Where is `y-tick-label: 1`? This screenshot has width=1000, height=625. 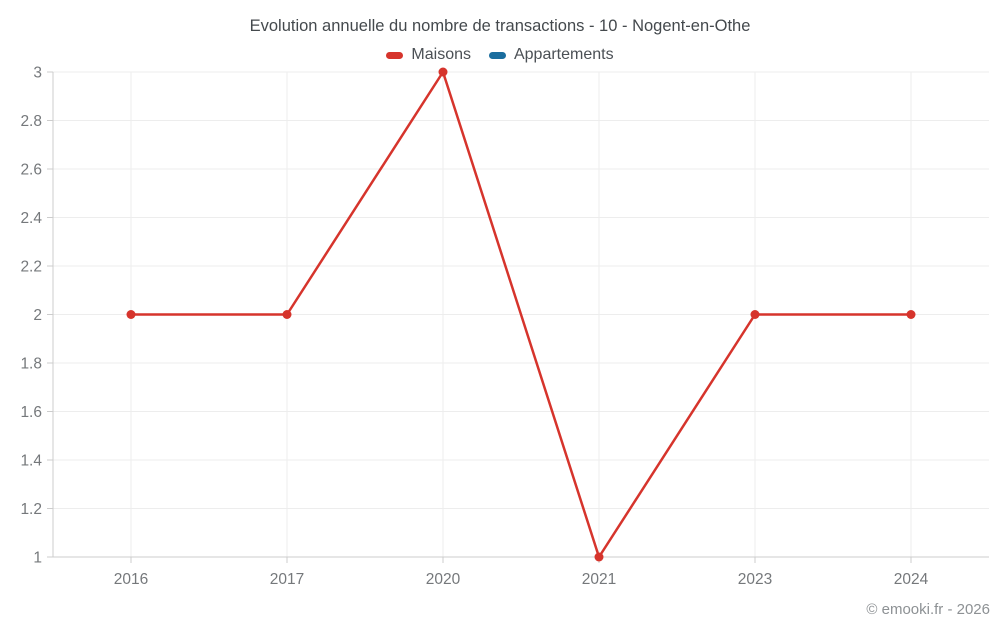
y-tick-label: 1 is located at coordinates (37, 558).